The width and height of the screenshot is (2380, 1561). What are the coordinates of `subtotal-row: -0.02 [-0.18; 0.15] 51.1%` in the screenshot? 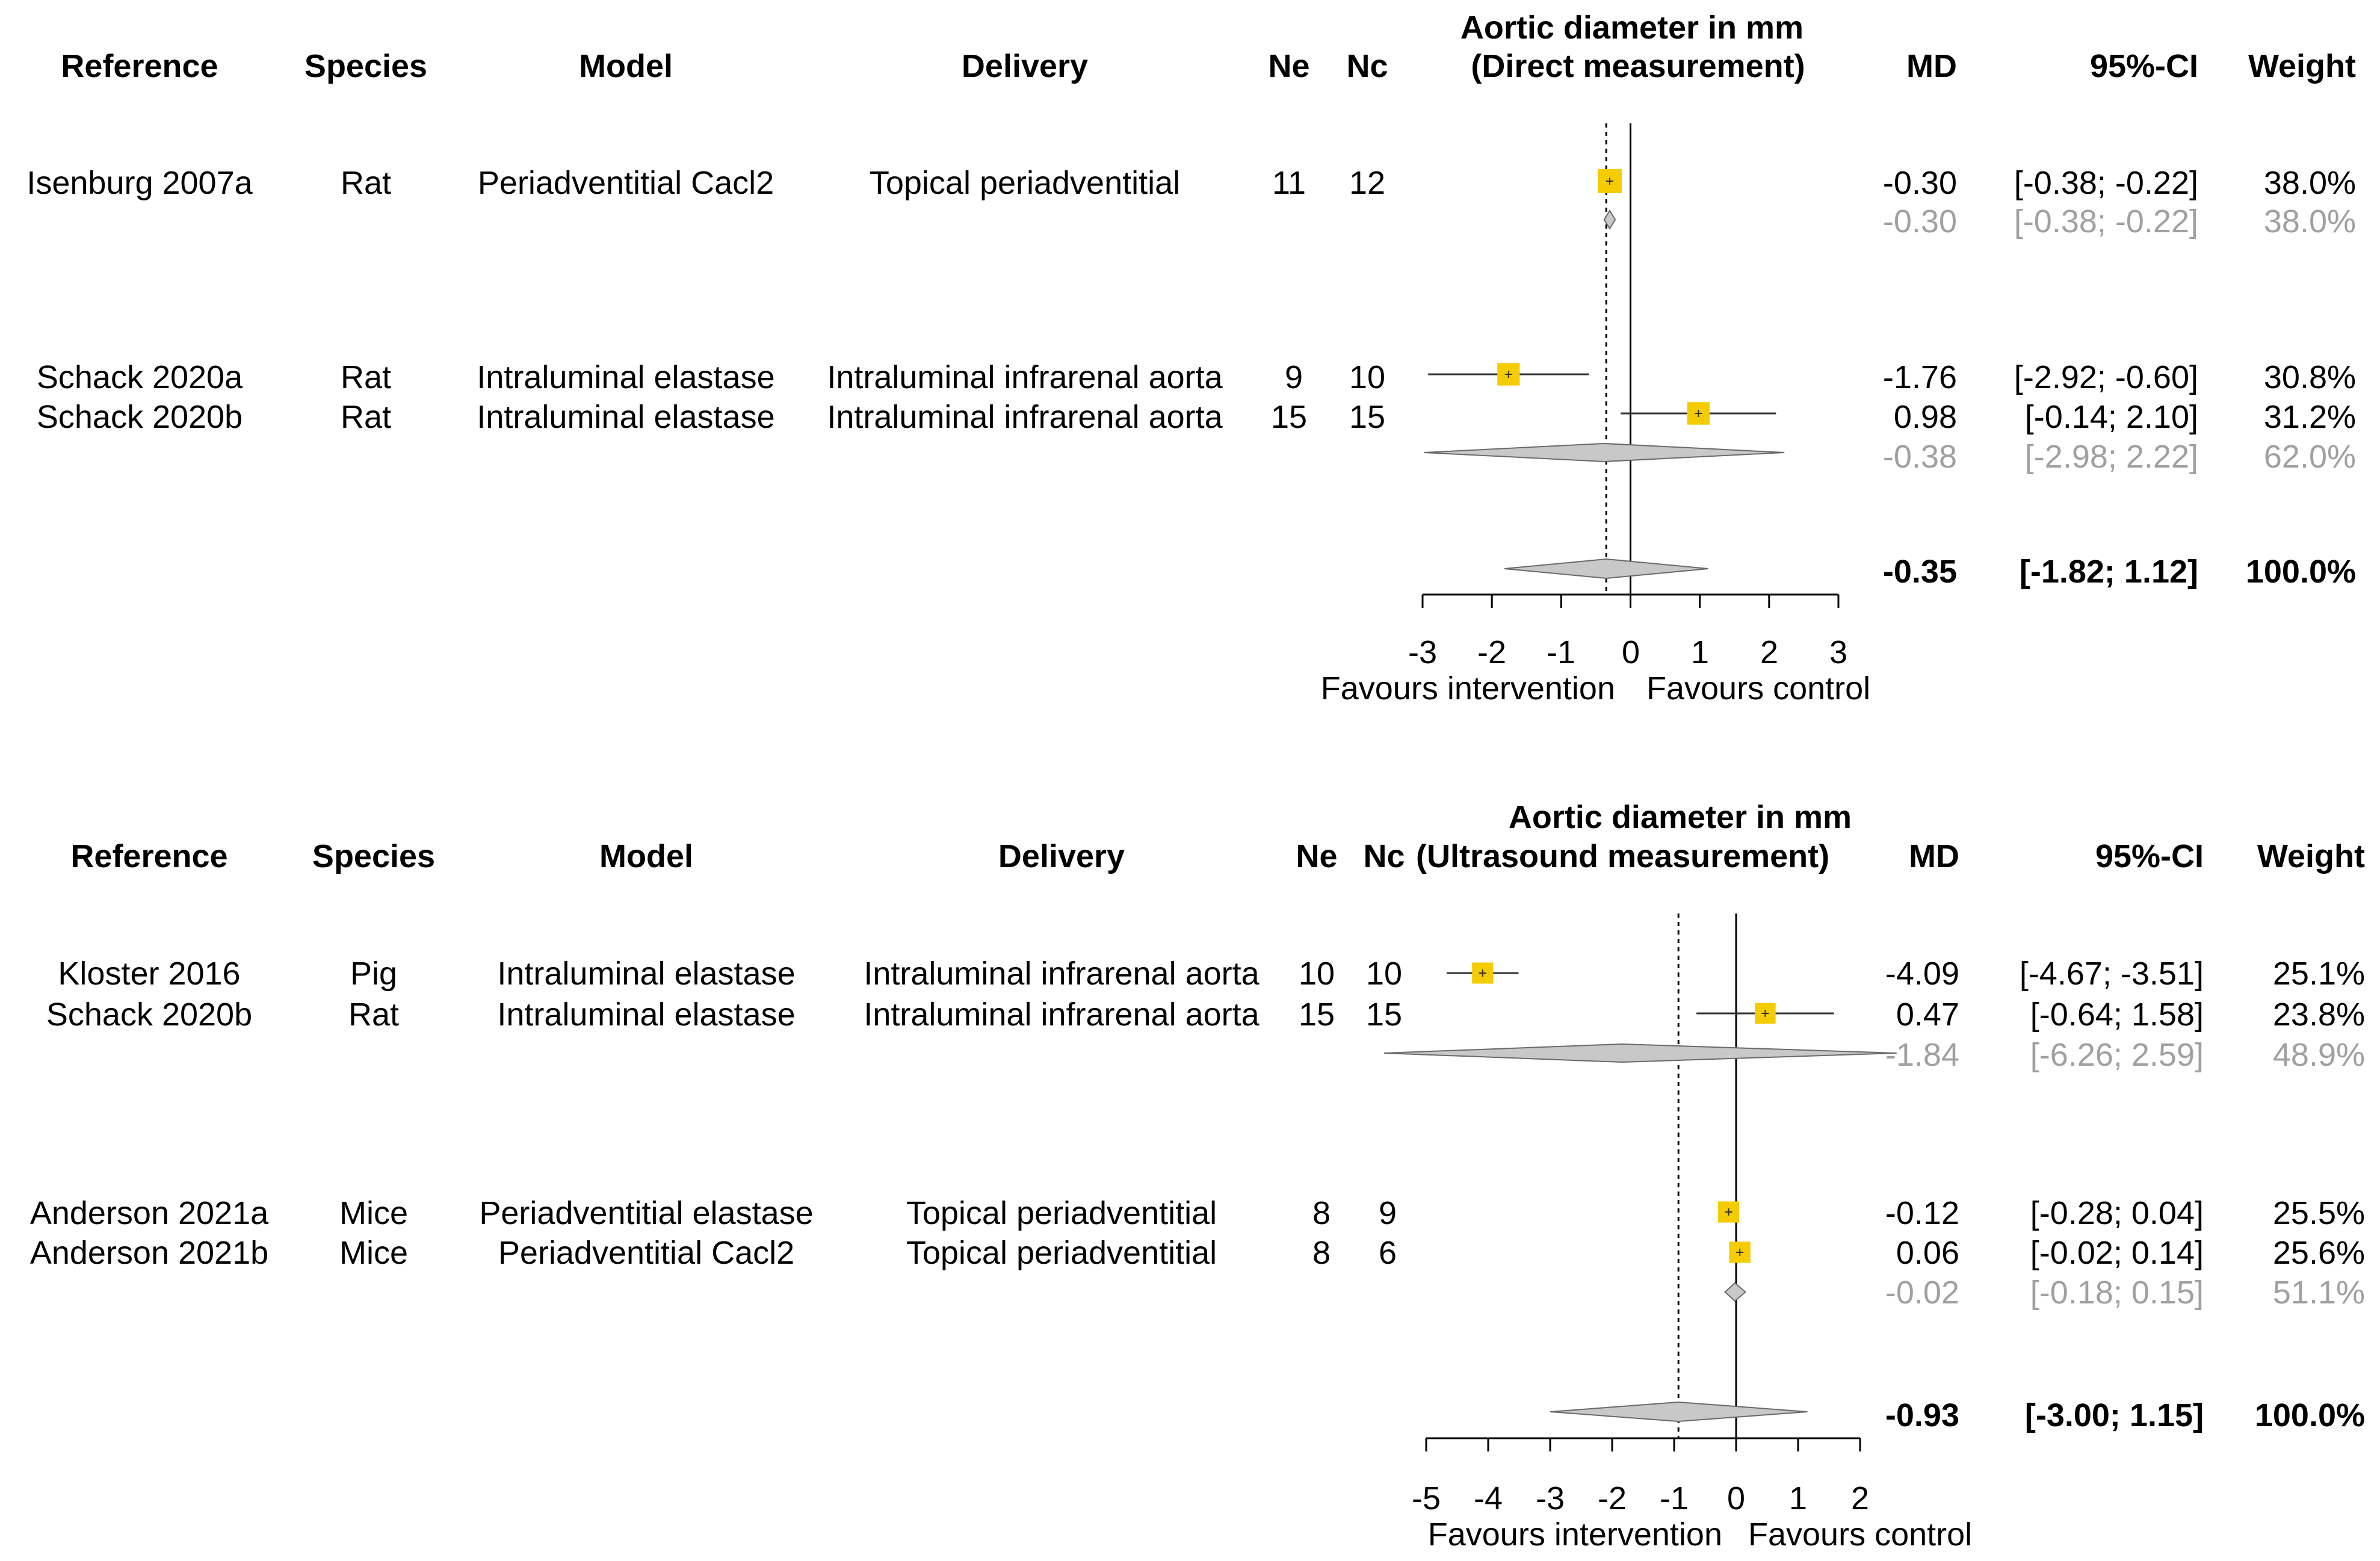 It's located at (2125, 1293).